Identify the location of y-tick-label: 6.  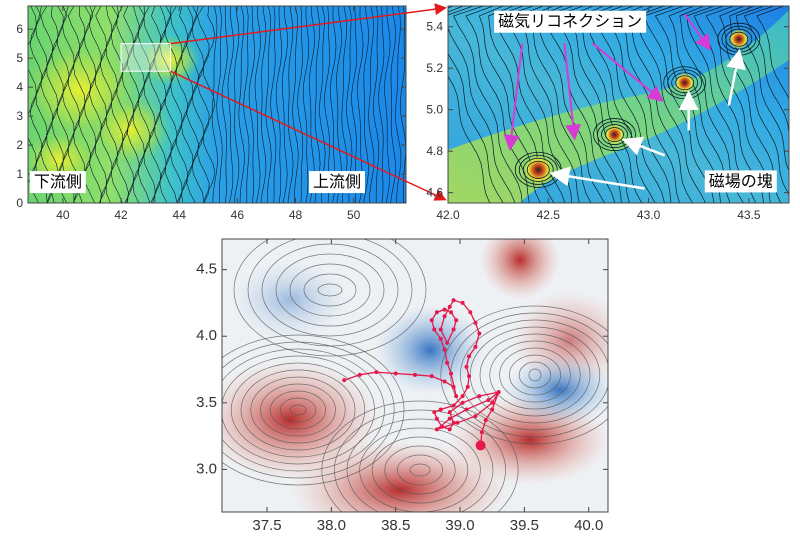
(19, 29).